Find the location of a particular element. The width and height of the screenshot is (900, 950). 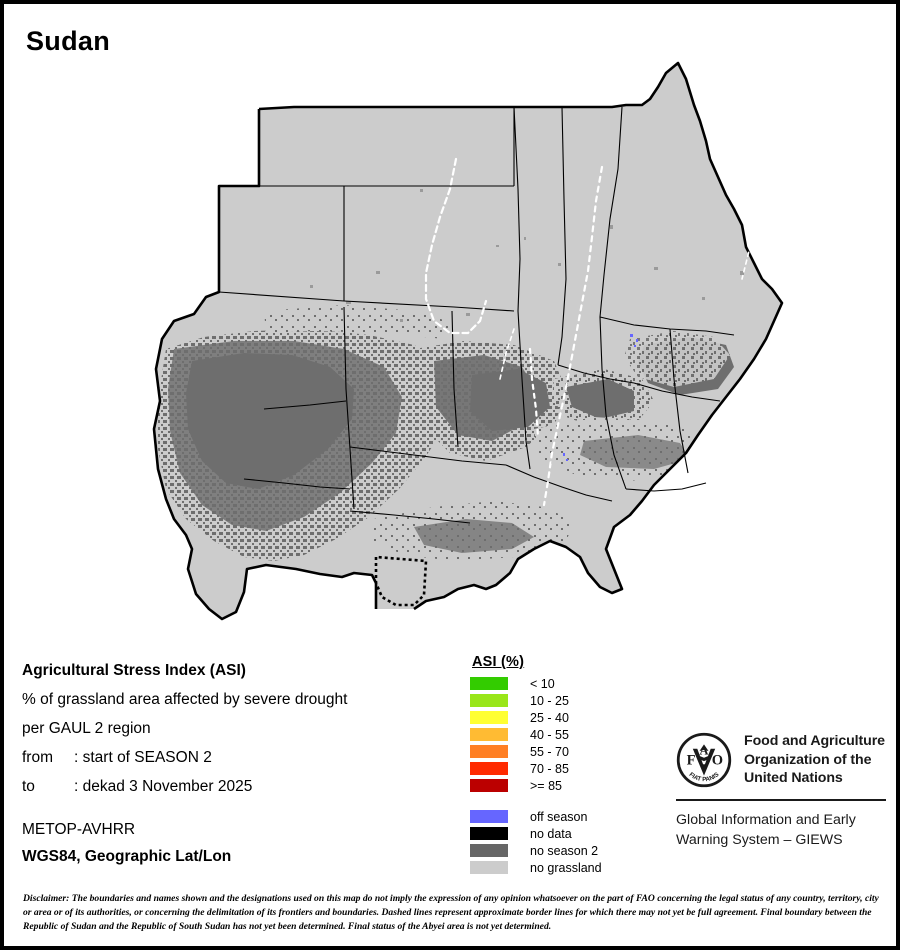

legend-item: no season 2 is located at coordinates (565, 850).